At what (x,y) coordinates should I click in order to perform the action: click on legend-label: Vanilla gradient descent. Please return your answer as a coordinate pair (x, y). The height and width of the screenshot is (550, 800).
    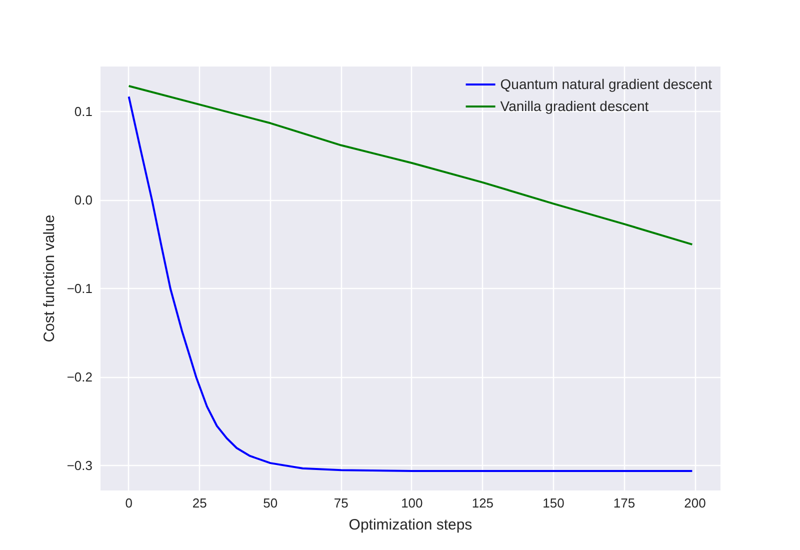
    Looking at the image, I should click on (574, 106).